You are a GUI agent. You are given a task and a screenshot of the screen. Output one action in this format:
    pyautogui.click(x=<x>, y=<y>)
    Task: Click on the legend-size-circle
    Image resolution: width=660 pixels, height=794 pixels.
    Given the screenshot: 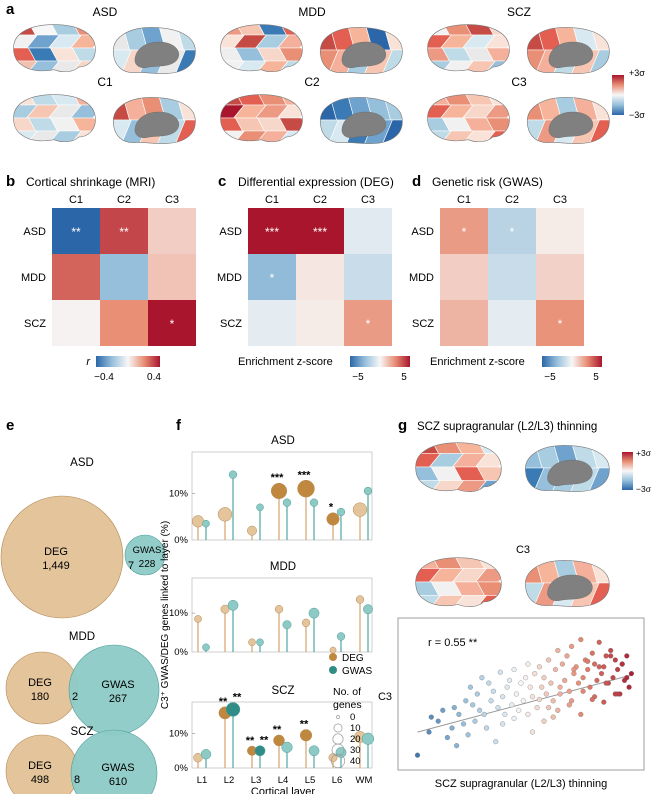 What is the action you would take?
    pyautogui.click(x=338, y=761)
    